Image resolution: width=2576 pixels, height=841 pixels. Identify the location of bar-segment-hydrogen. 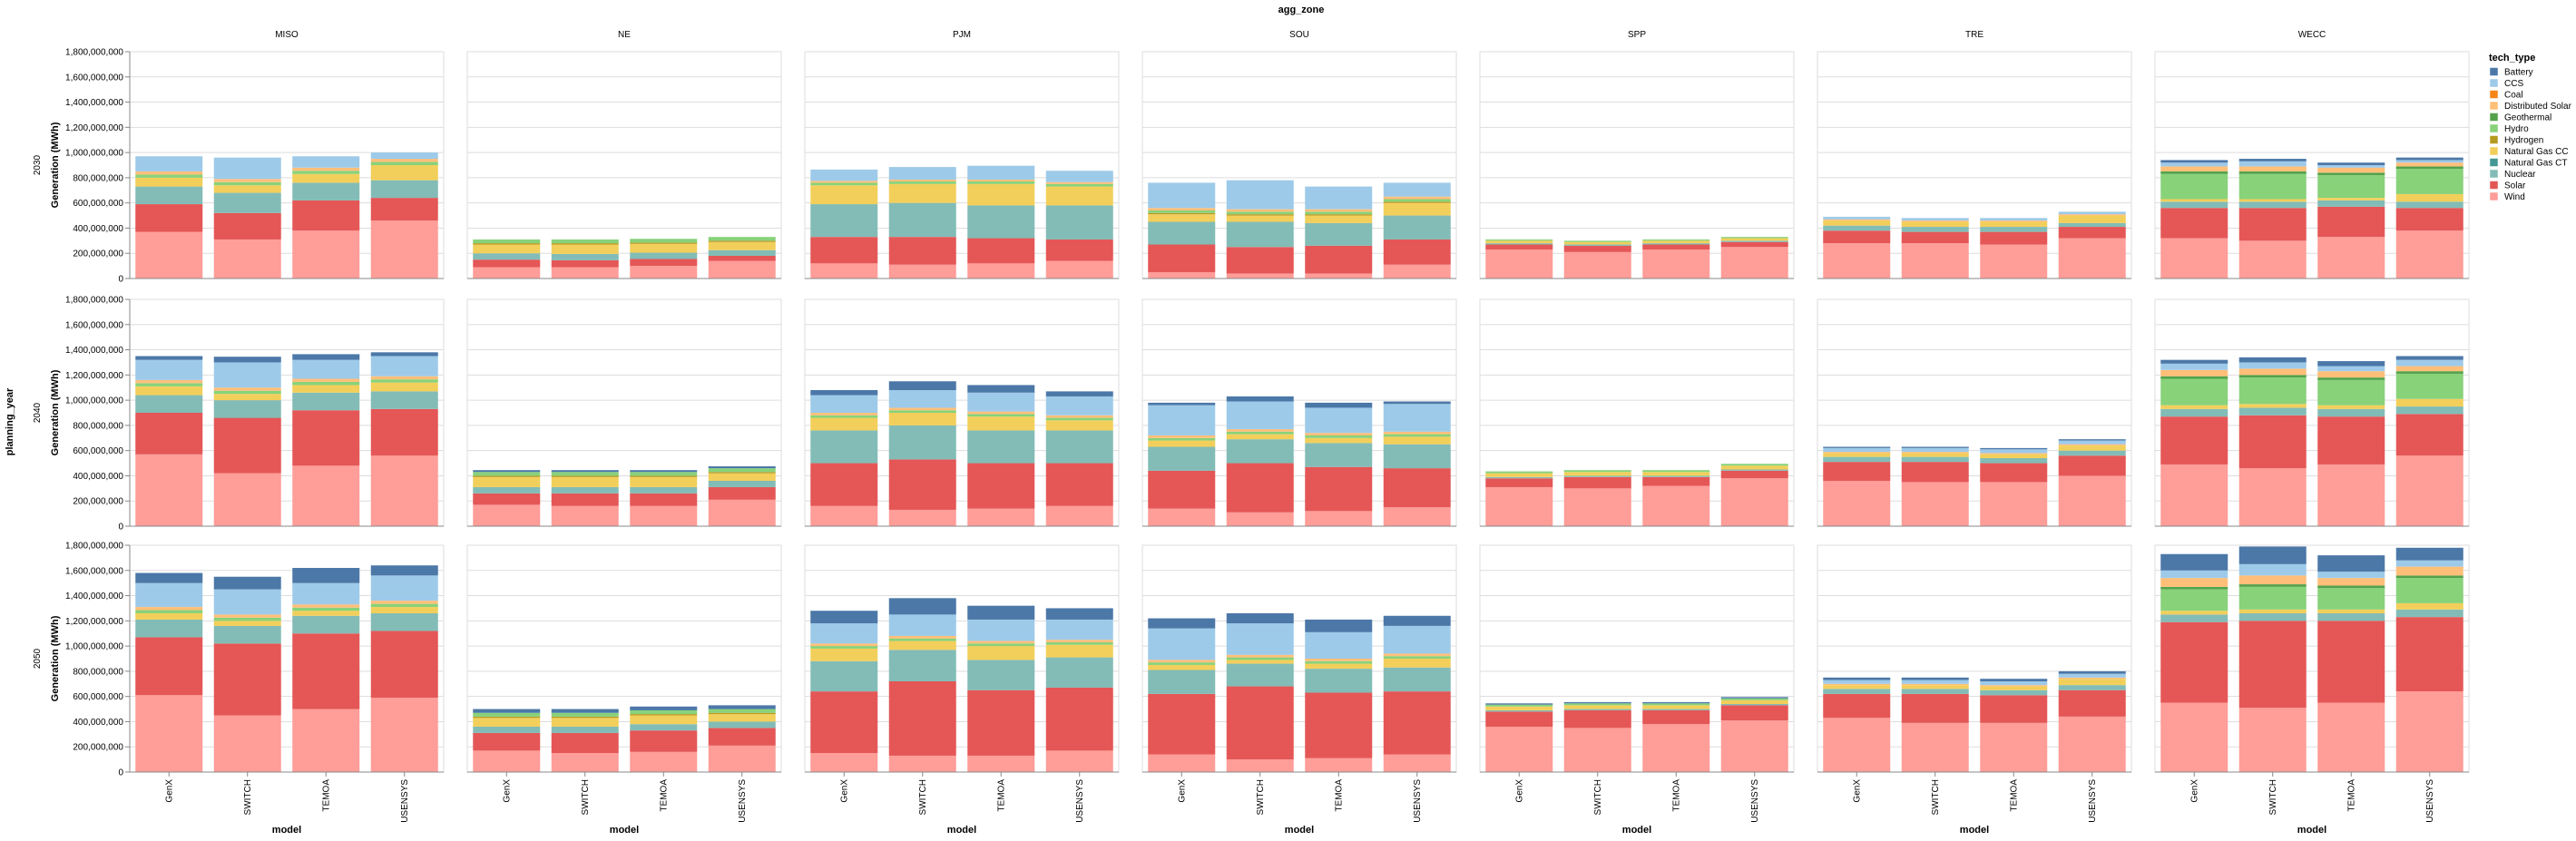
(1339, 215).